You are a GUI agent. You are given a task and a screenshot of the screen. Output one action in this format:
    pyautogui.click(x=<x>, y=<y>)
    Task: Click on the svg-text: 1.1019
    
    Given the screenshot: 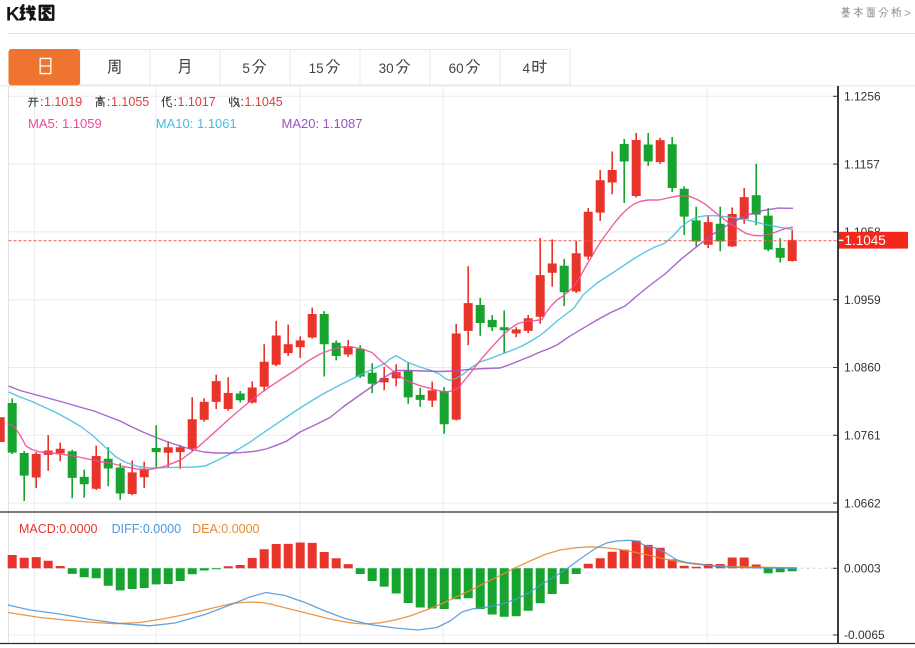 What is the action you would take?
    pyautogui.click(x=63, y=102)
    